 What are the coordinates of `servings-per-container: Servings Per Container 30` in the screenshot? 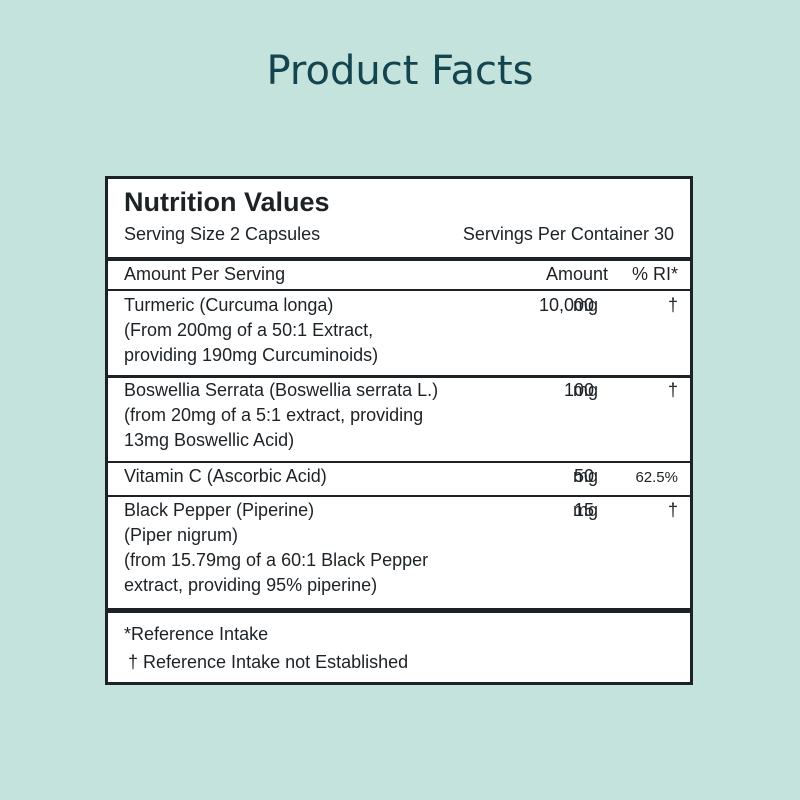 It's located at (568, 234).